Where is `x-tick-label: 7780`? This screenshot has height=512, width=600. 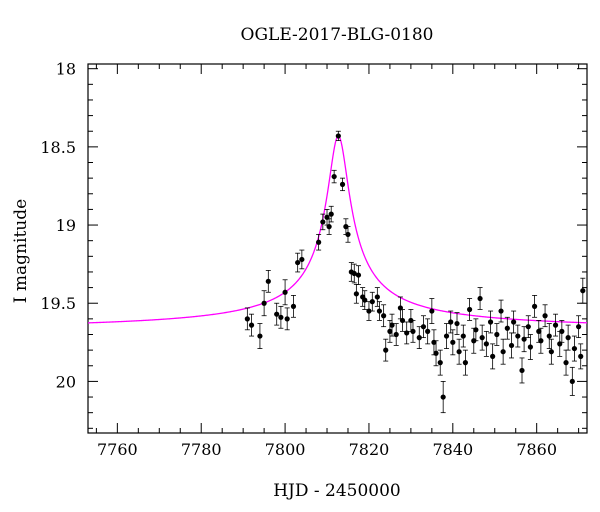 x-tick-label: 7780 is located at coordinates (201, 449).